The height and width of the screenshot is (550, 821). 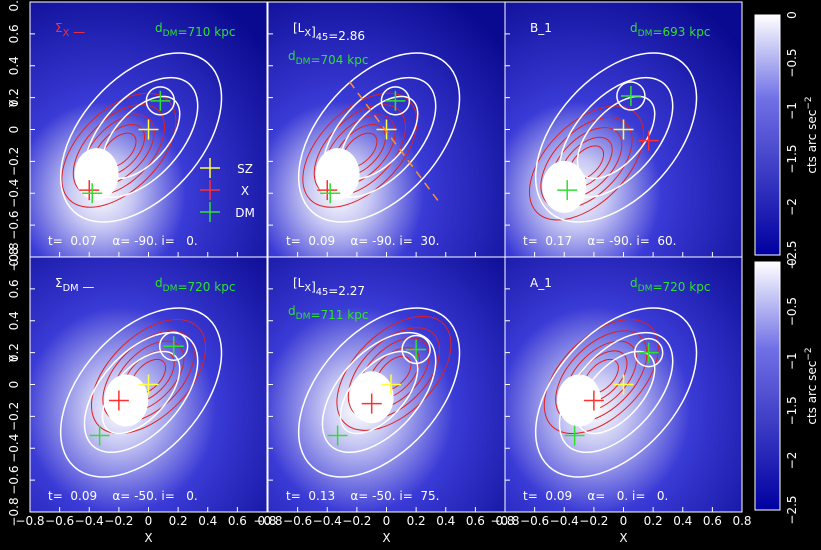 I want to click on panel-info: t= 0.13 α= -50. i= 75., so click(x=362, y=496).